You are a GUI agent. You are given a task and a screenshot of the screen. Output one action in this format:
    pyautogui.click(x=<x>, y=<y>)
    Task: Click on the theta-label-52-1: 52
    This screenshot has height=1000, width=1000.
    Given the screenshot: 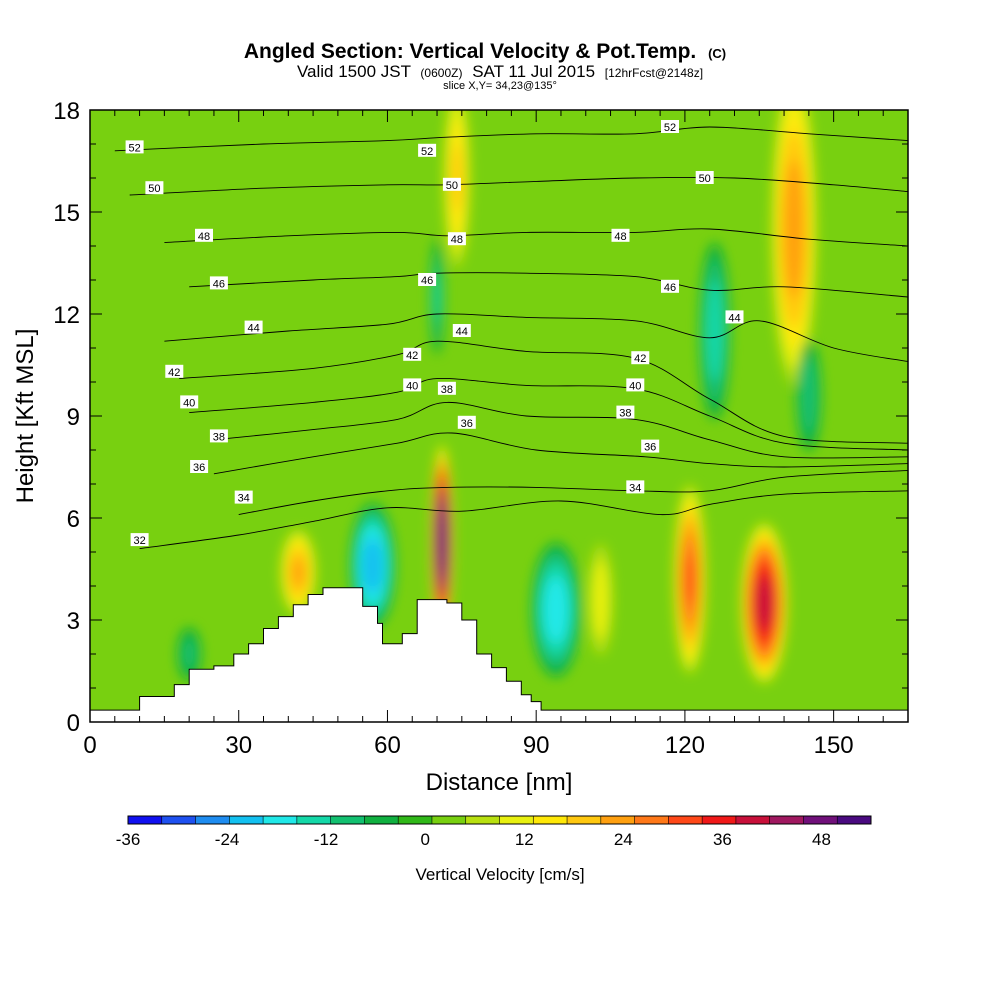 What is the action you would take?
    pyautogui.click(x=427, y=150)
    